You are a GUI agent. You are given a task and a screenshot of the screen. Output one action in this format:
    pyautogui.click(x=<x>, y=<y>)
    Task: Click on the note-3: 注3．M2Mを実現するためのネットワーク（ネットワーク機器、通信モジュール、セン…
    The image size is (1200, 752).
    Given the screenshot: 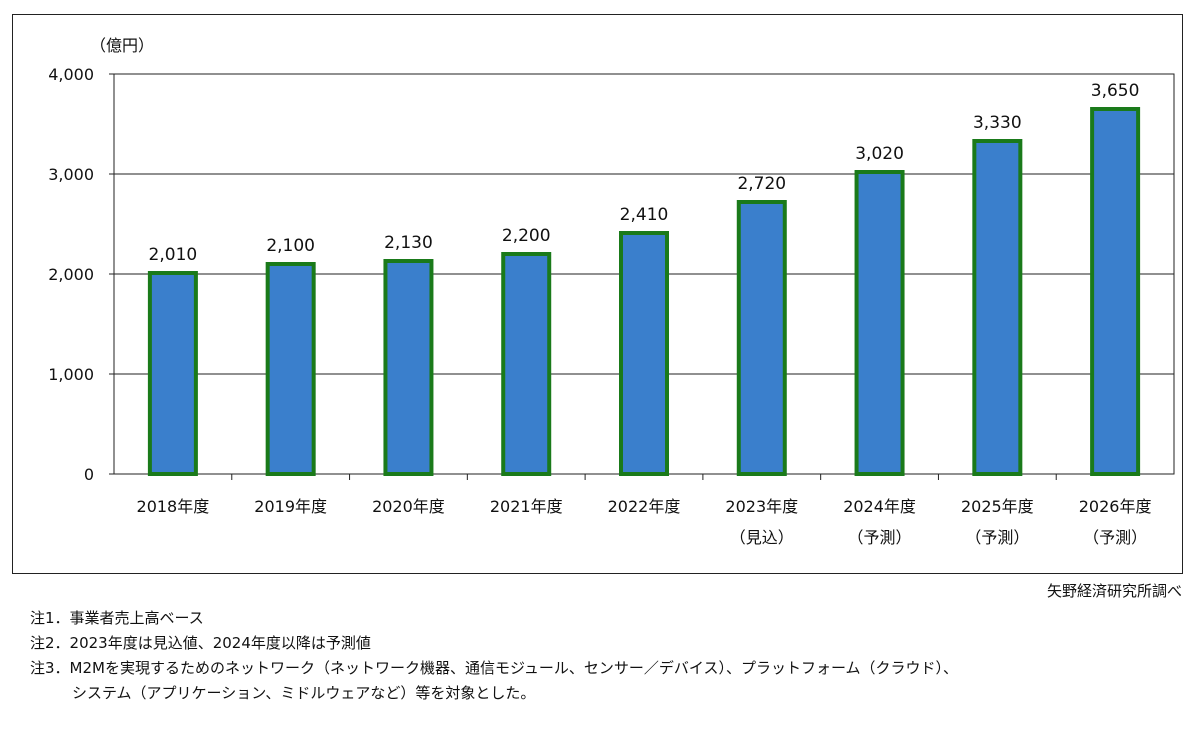 What is the action you would take?
    pyautogui.click(x=494, y=668)
    